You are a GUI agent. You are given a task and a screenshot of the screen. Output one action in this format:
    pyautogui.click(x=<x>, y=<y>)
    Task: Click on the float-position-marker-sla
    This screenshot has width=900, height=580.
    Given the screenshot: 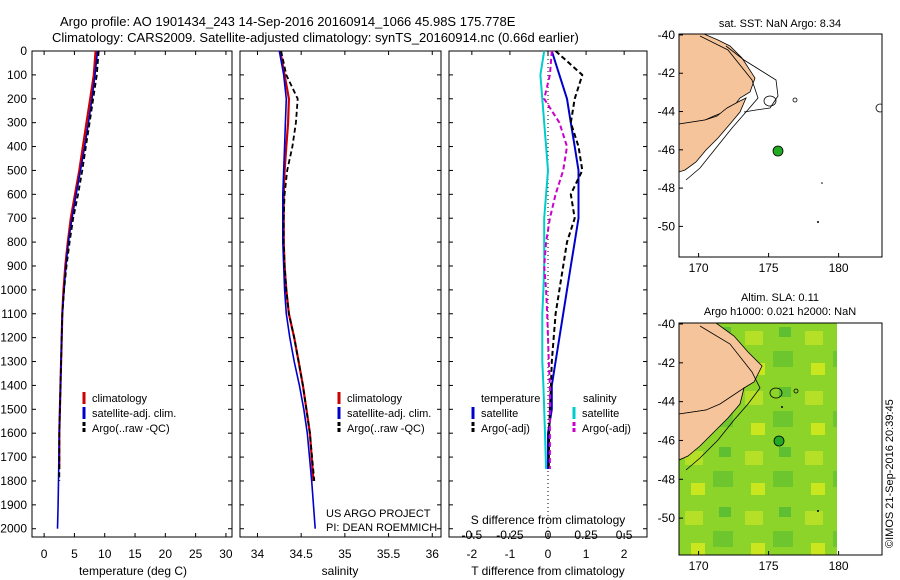 What is the action you would take?
    pyautogui.click(x=779, y=441)
    